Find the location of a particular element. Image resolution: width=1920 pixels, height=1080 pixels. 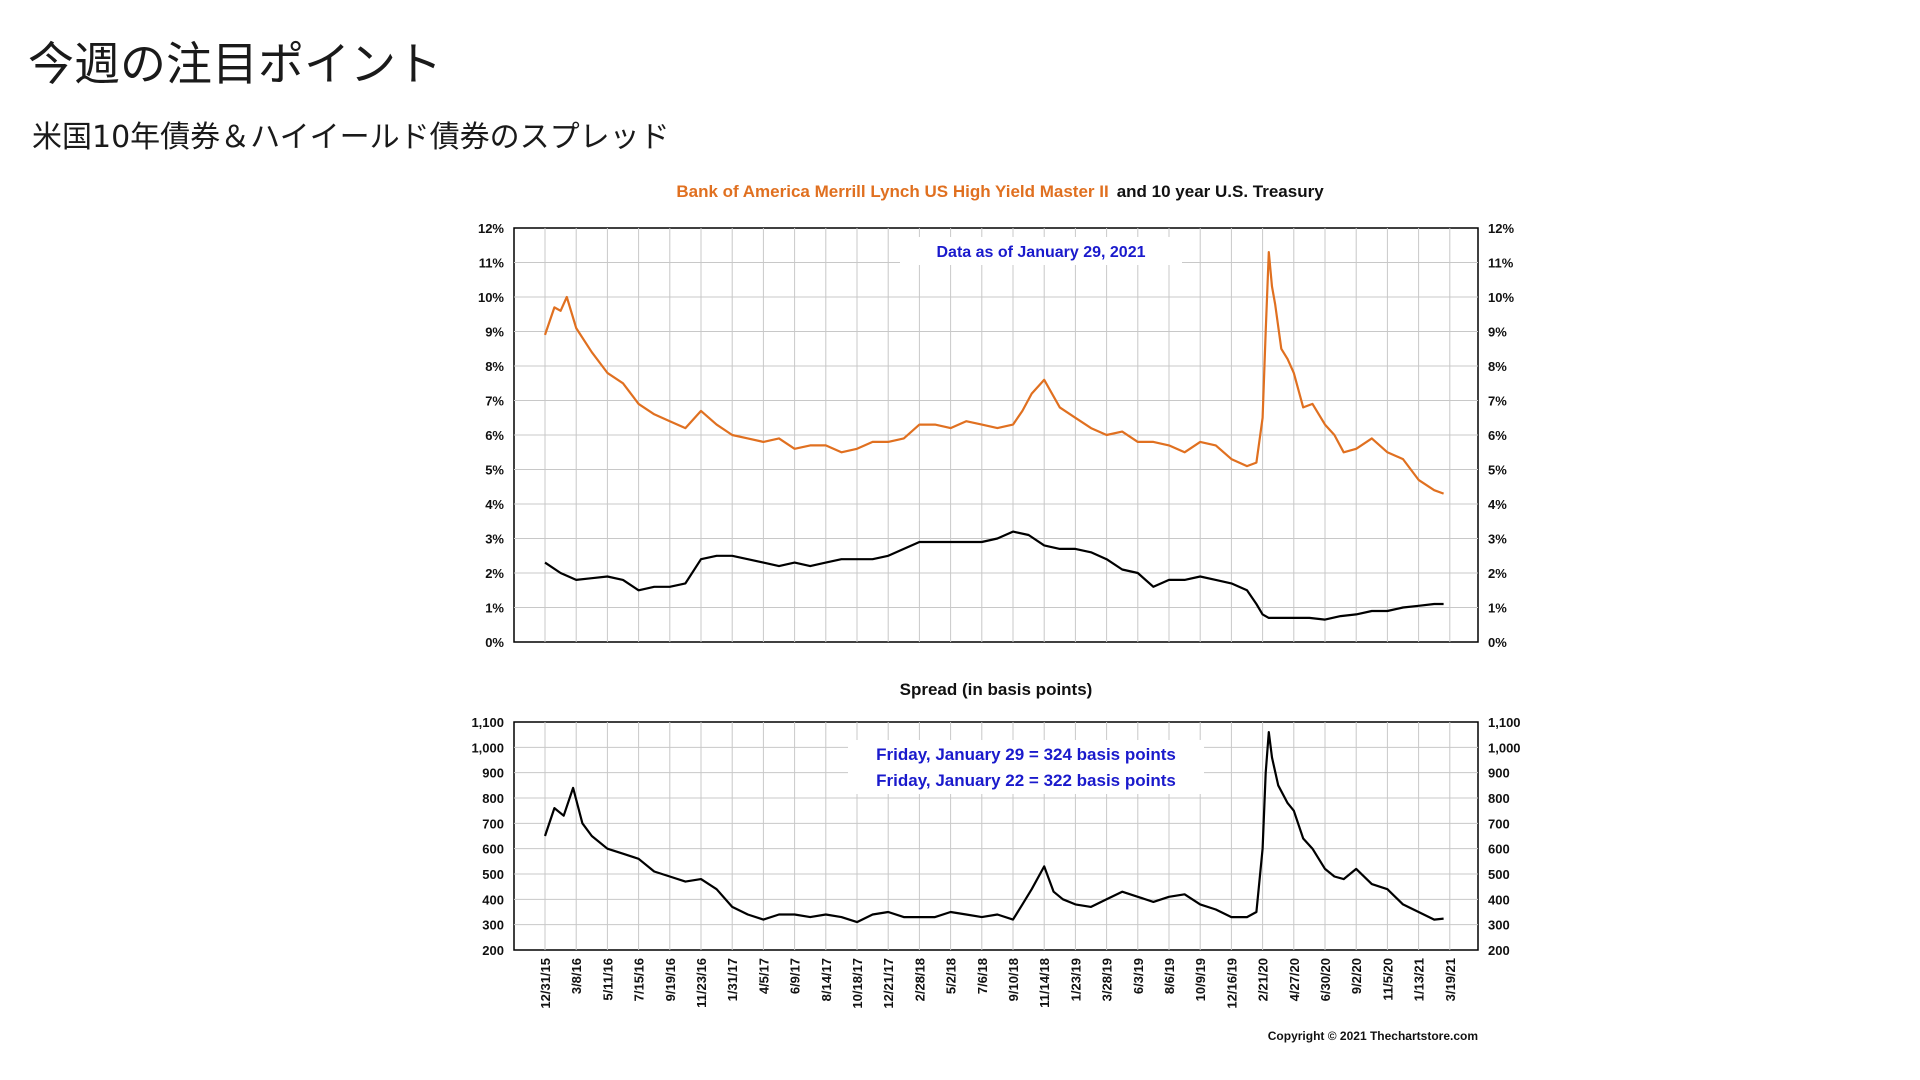

y-tick-label-right: 1% is located at coordinates (1497, 608).